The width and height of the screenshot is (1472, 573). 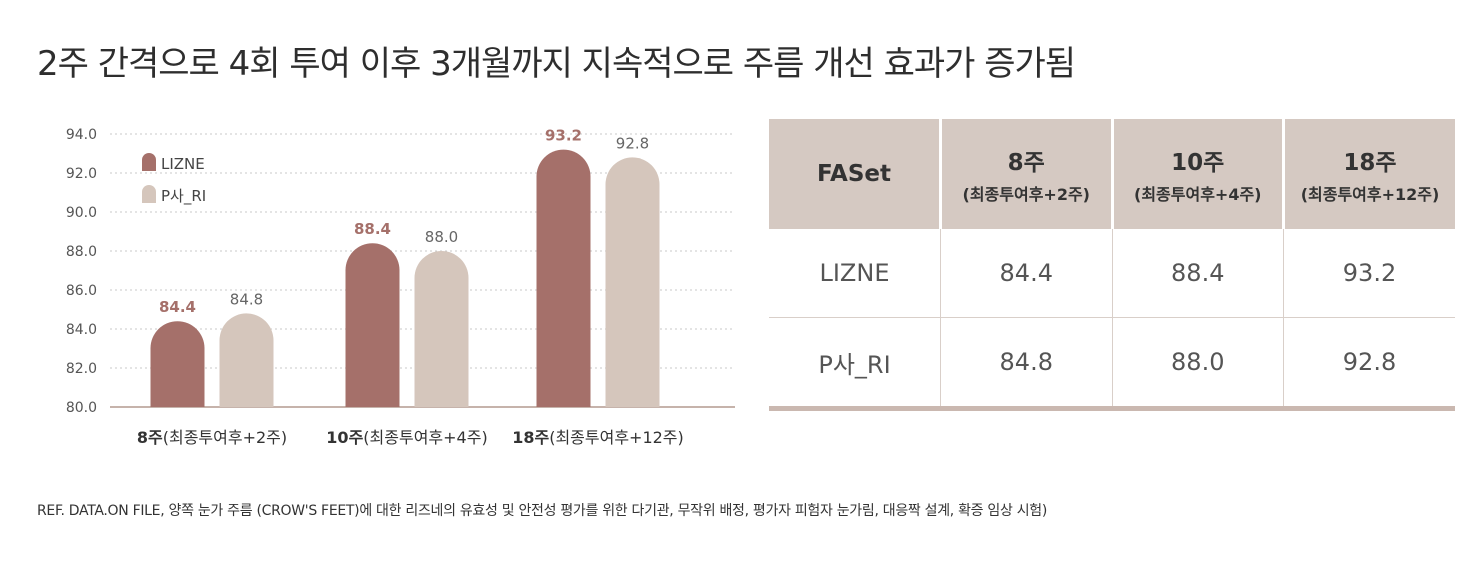 What do you see at coordinates (372, 229) in the screenshot?
I see `data-label: 88.4` at bounding box center [372, 229].